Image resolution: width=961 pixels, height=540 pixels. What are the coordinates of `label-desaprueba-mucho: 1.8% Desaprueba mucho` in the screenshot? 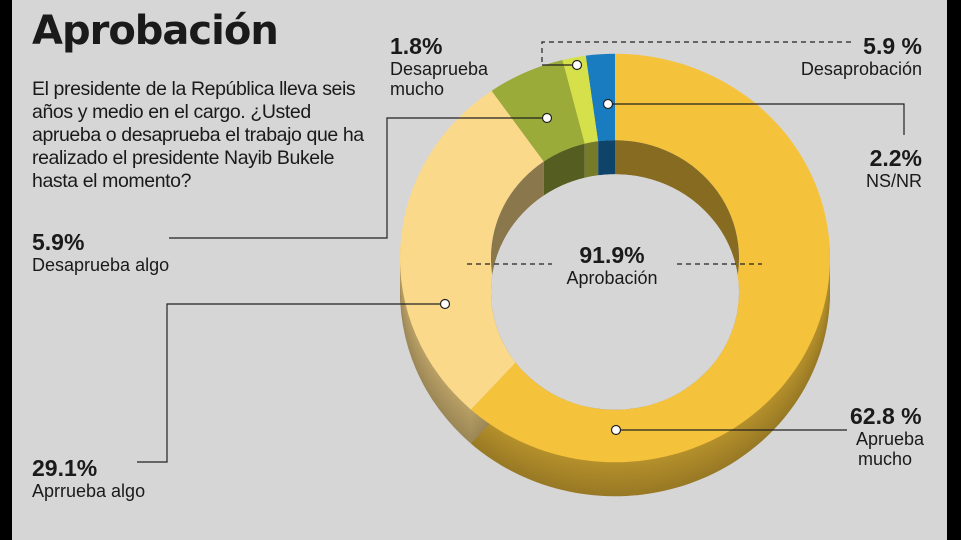 It's located at (450, 66).